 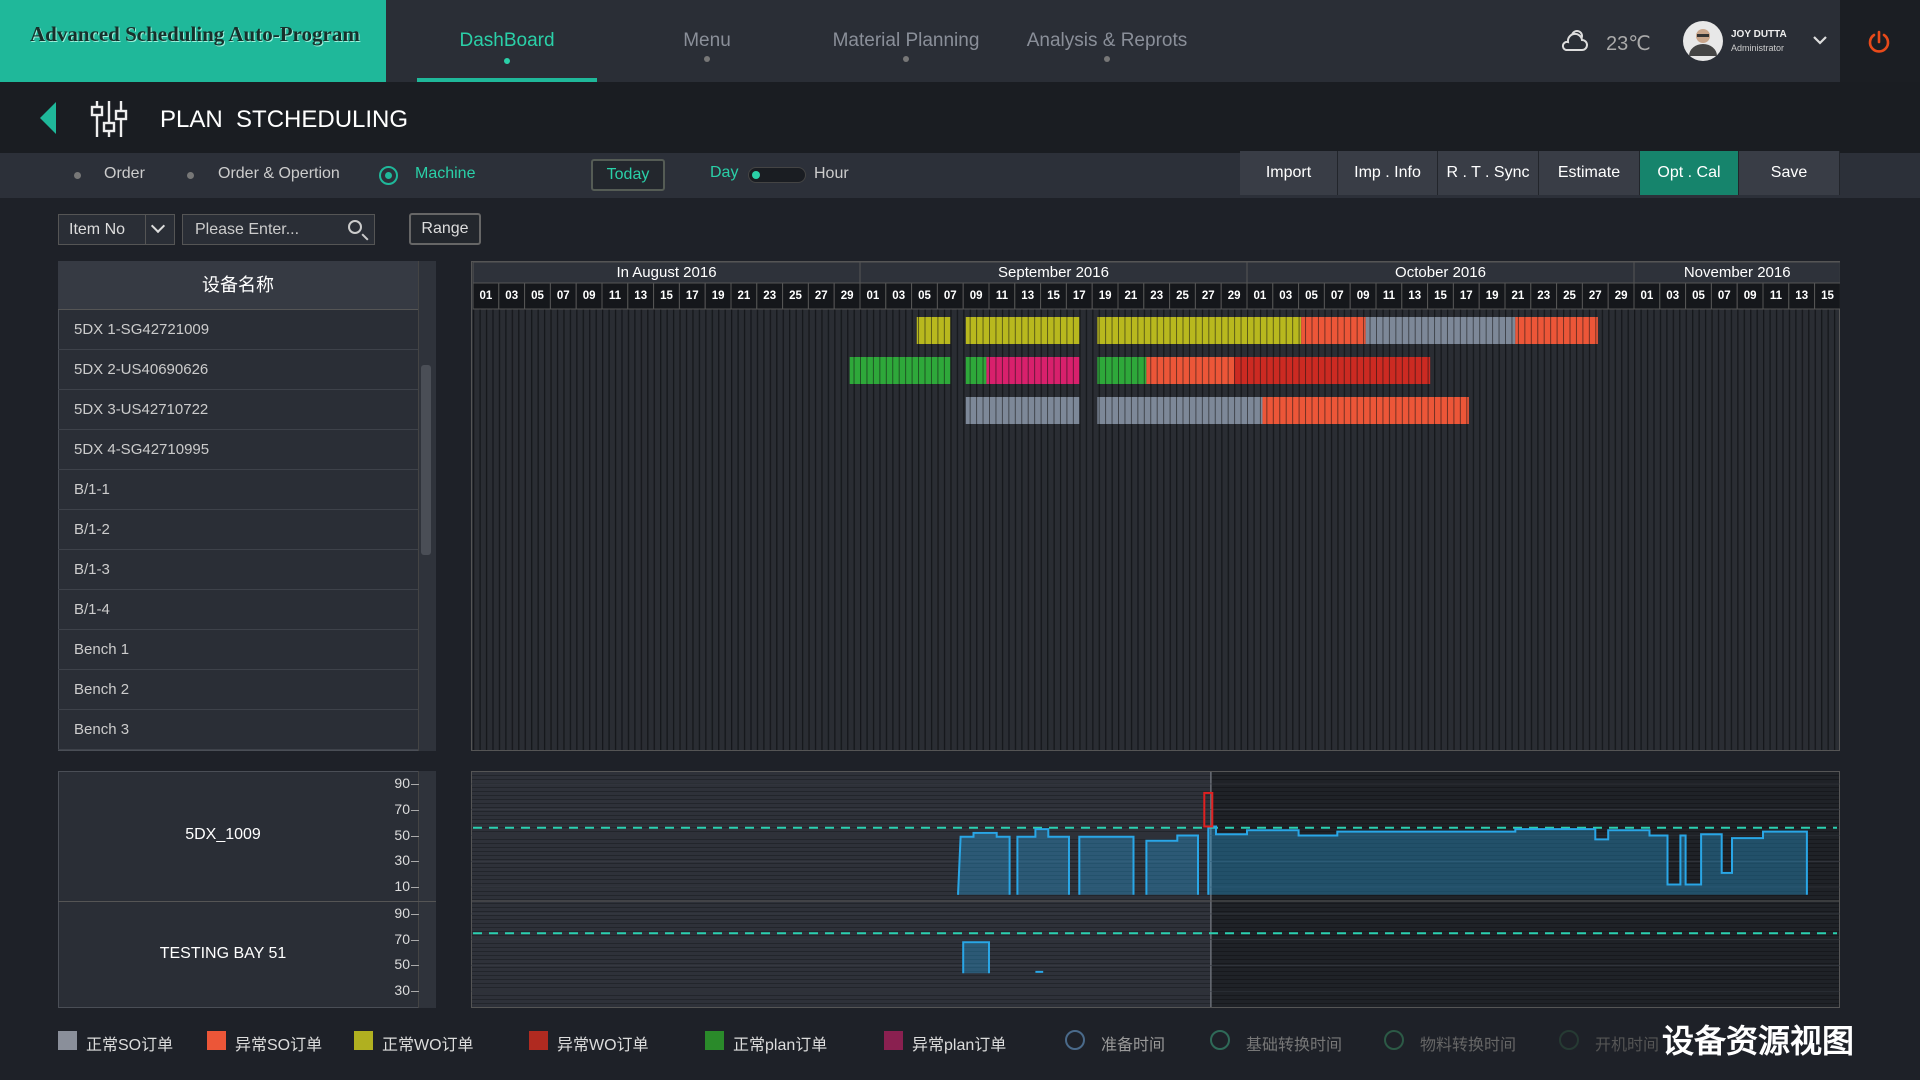 What do you see at coordinates (395, 835) in the screenshot?
I see `y-tick-label: 50` at bounding box center [395, 835].